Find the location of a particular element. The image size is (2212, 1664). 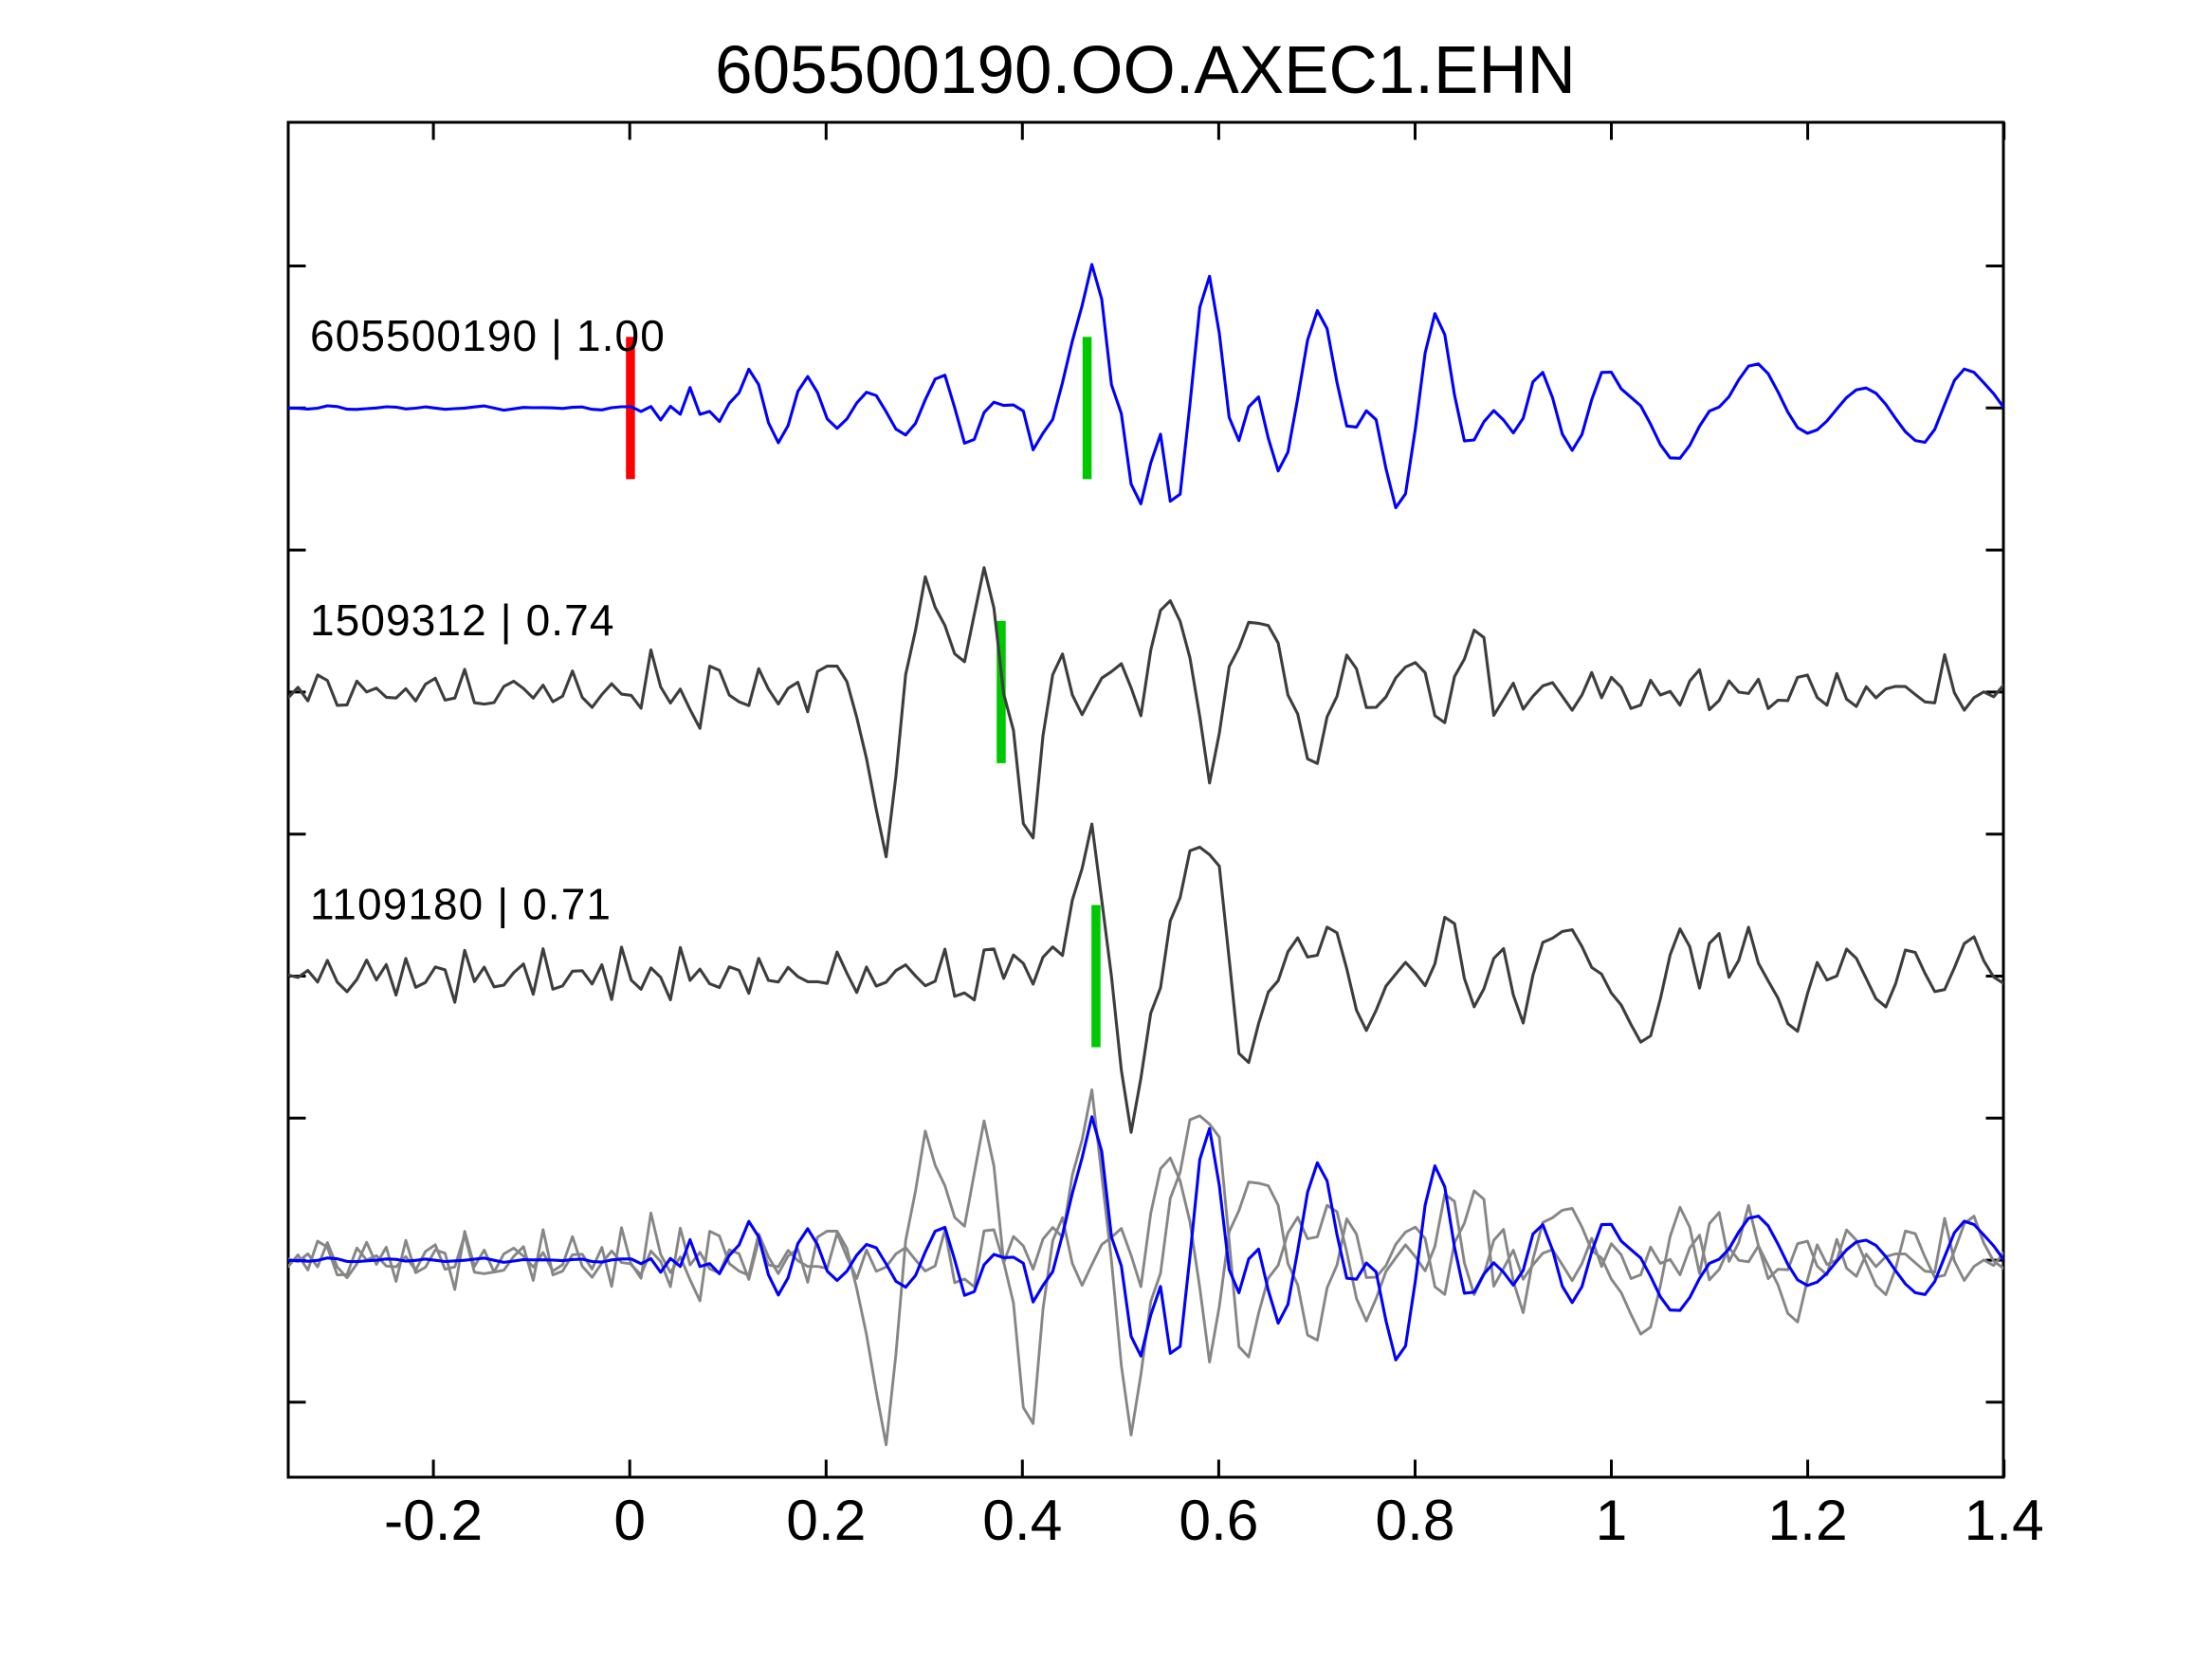

svg-text: 1509312 | 0.74 is located at coordinates (462, 620).